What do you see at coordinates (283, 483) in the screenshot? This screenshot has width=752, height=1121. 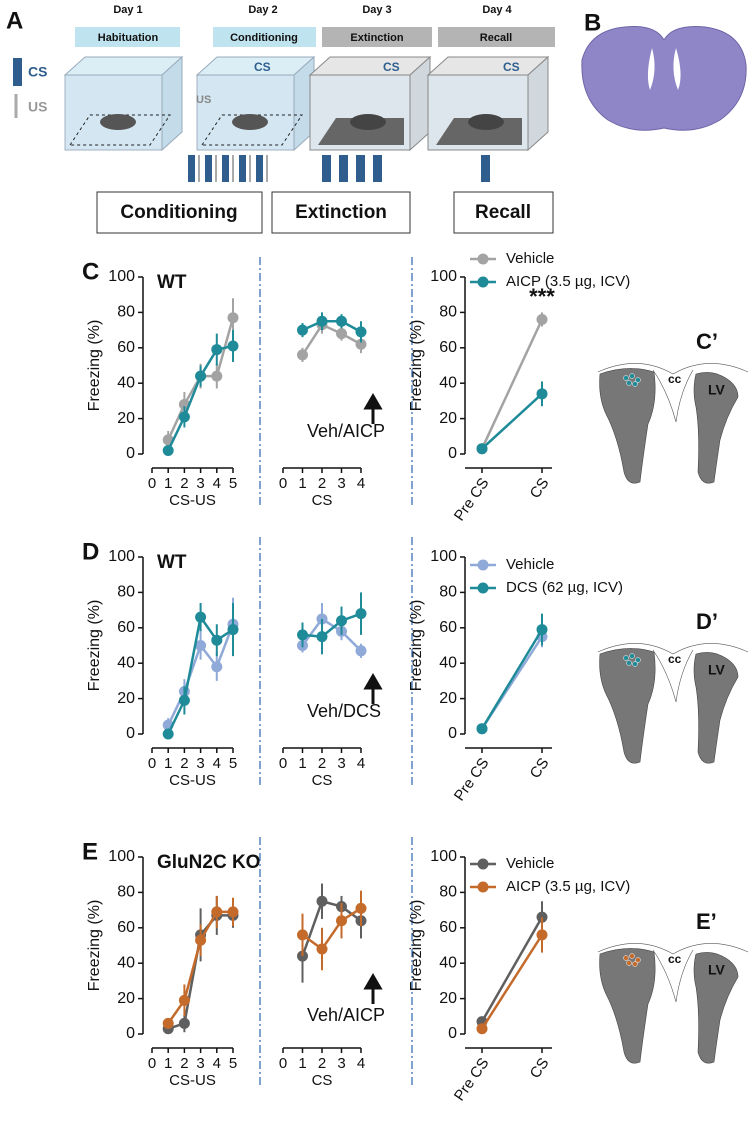 I see `x-tick-label: 0` at bounding box center [283, 483].